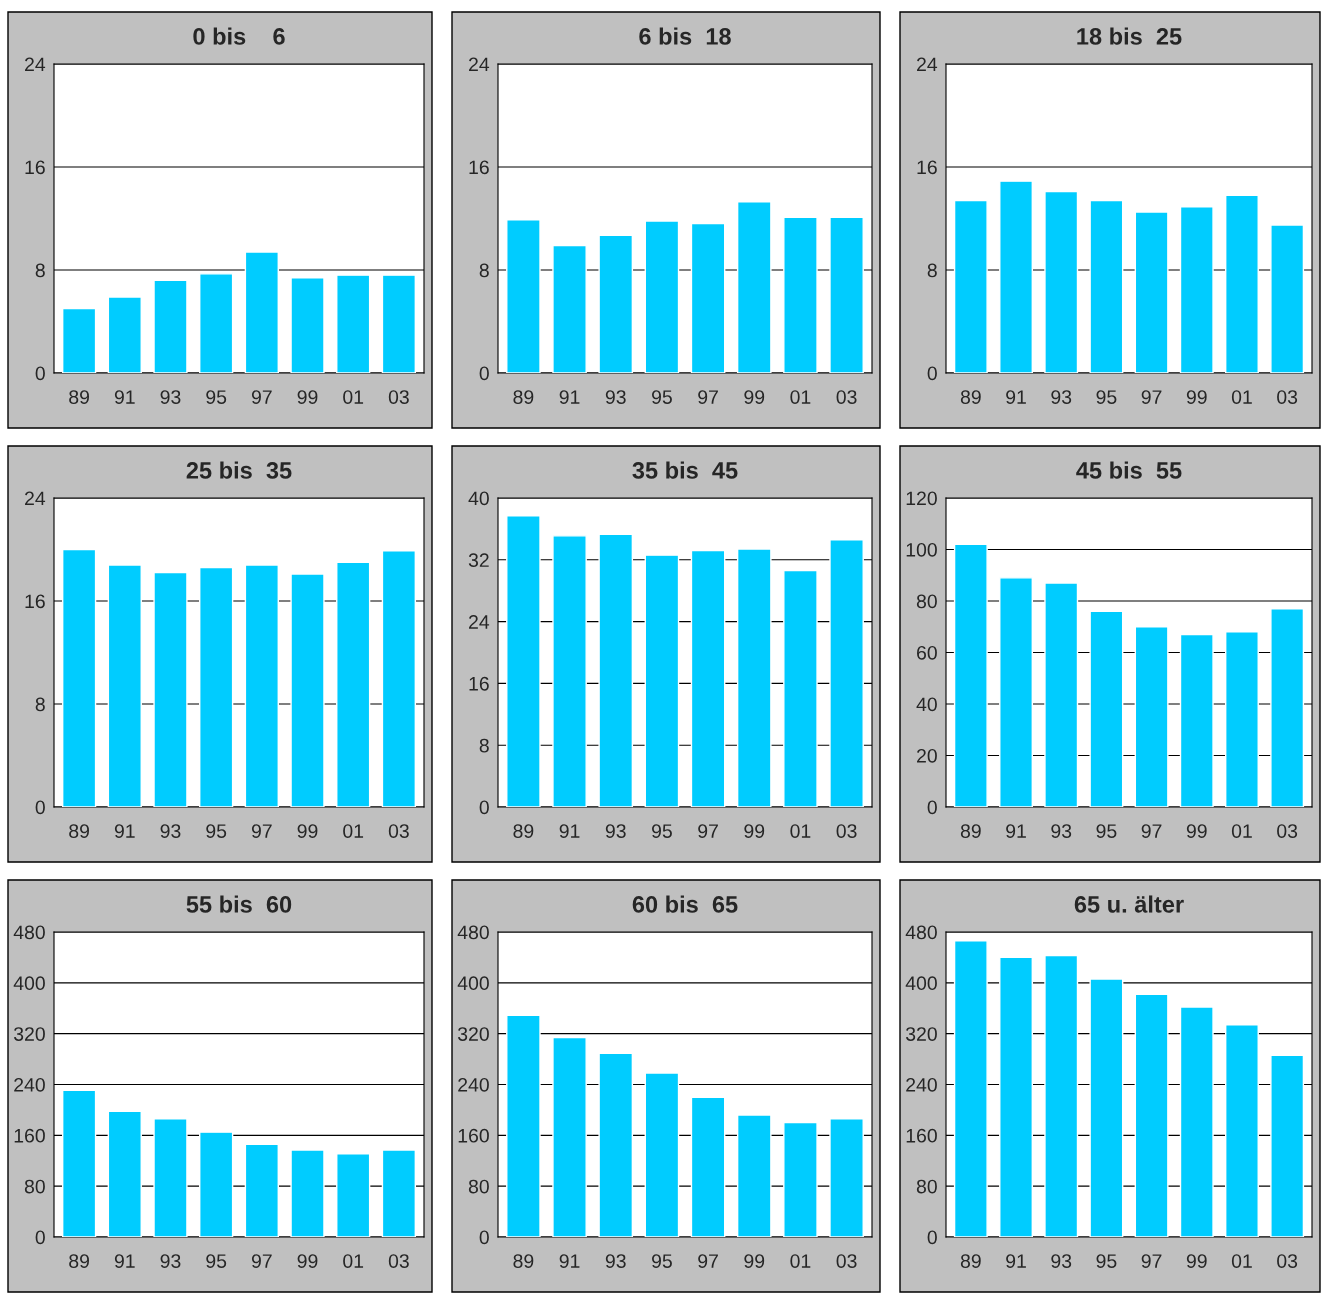 The height and width of the screenshot is (1295, 1324). I want to click on chart-title: 35 bis 45, so click(685, 470).